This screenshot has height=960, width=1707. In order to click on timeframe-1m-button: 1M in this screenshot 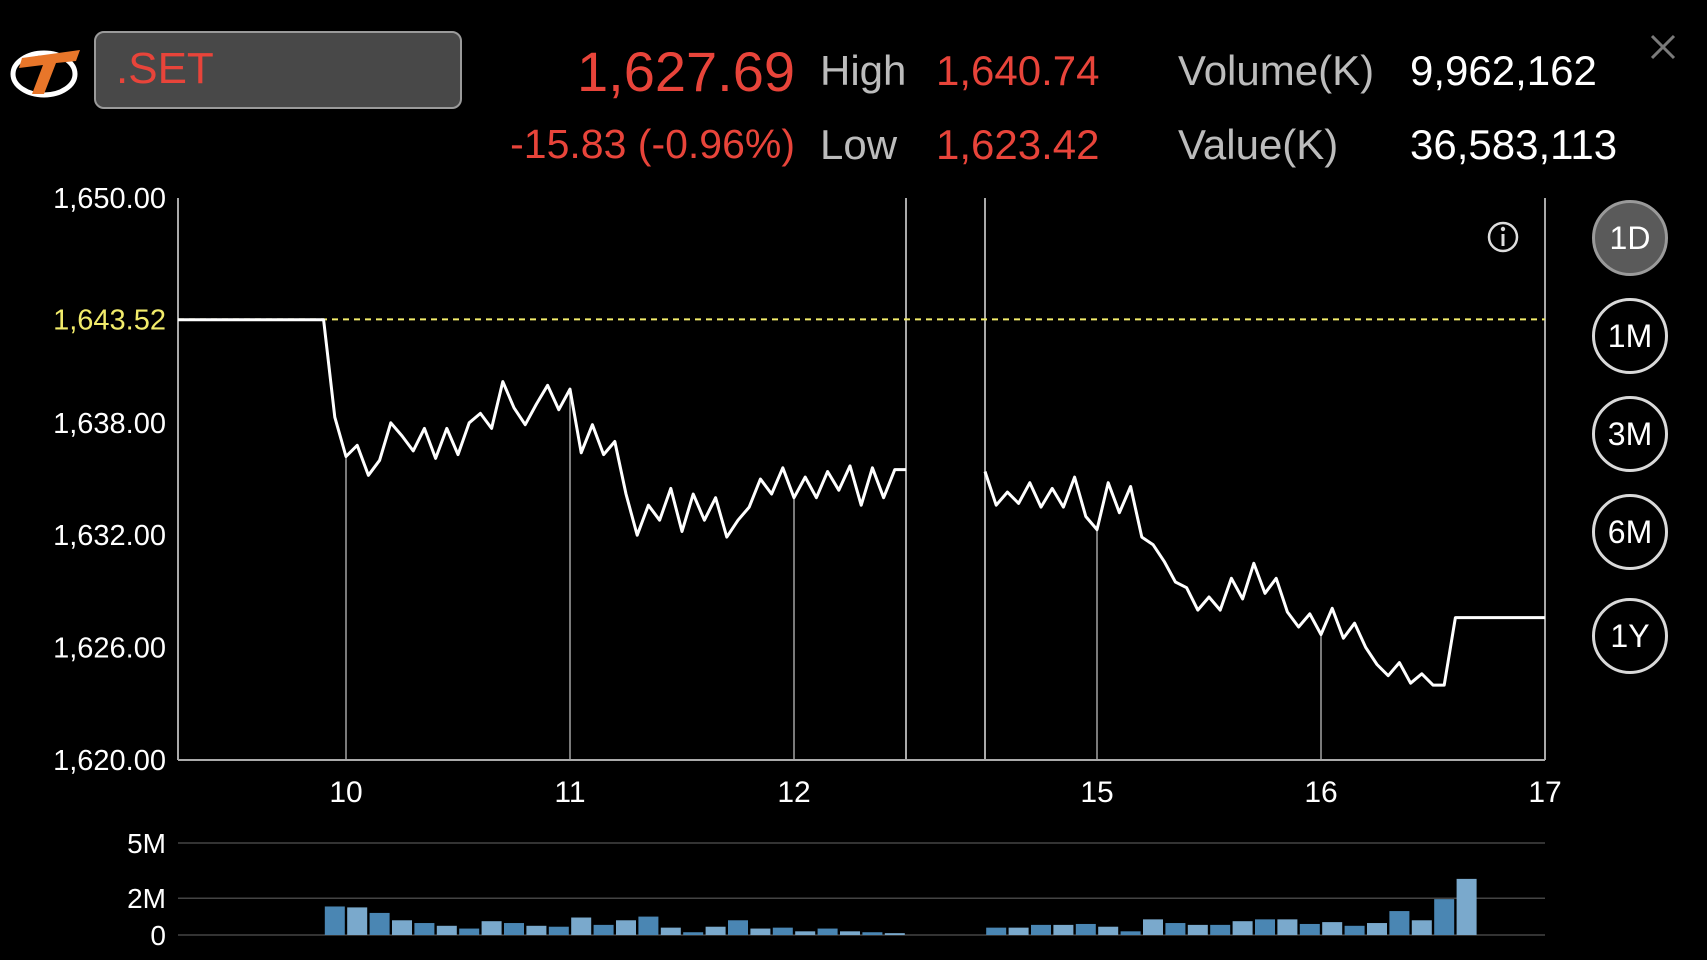, I will do `click(1630, 336)`.